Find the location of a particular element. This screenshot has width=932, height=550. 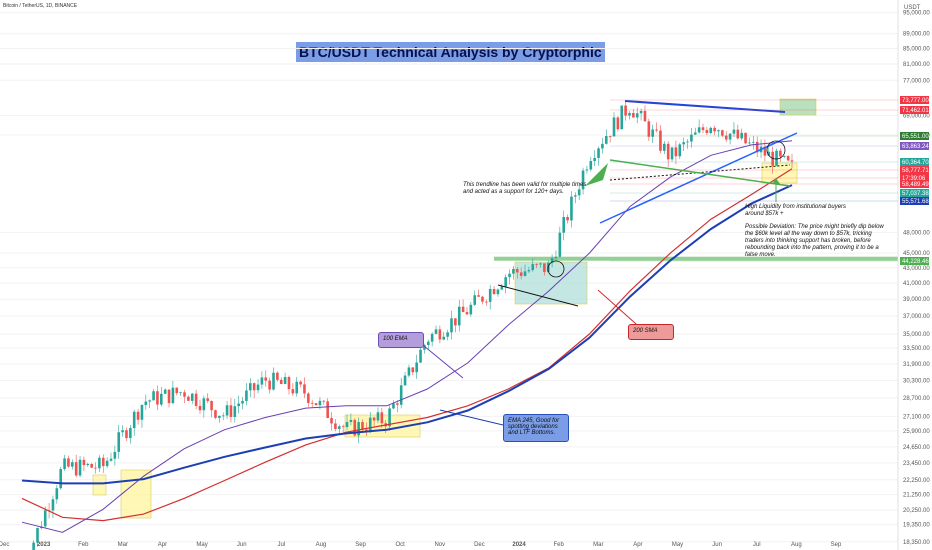

x-tick-label: Dec is located at coordinates (4, 545).